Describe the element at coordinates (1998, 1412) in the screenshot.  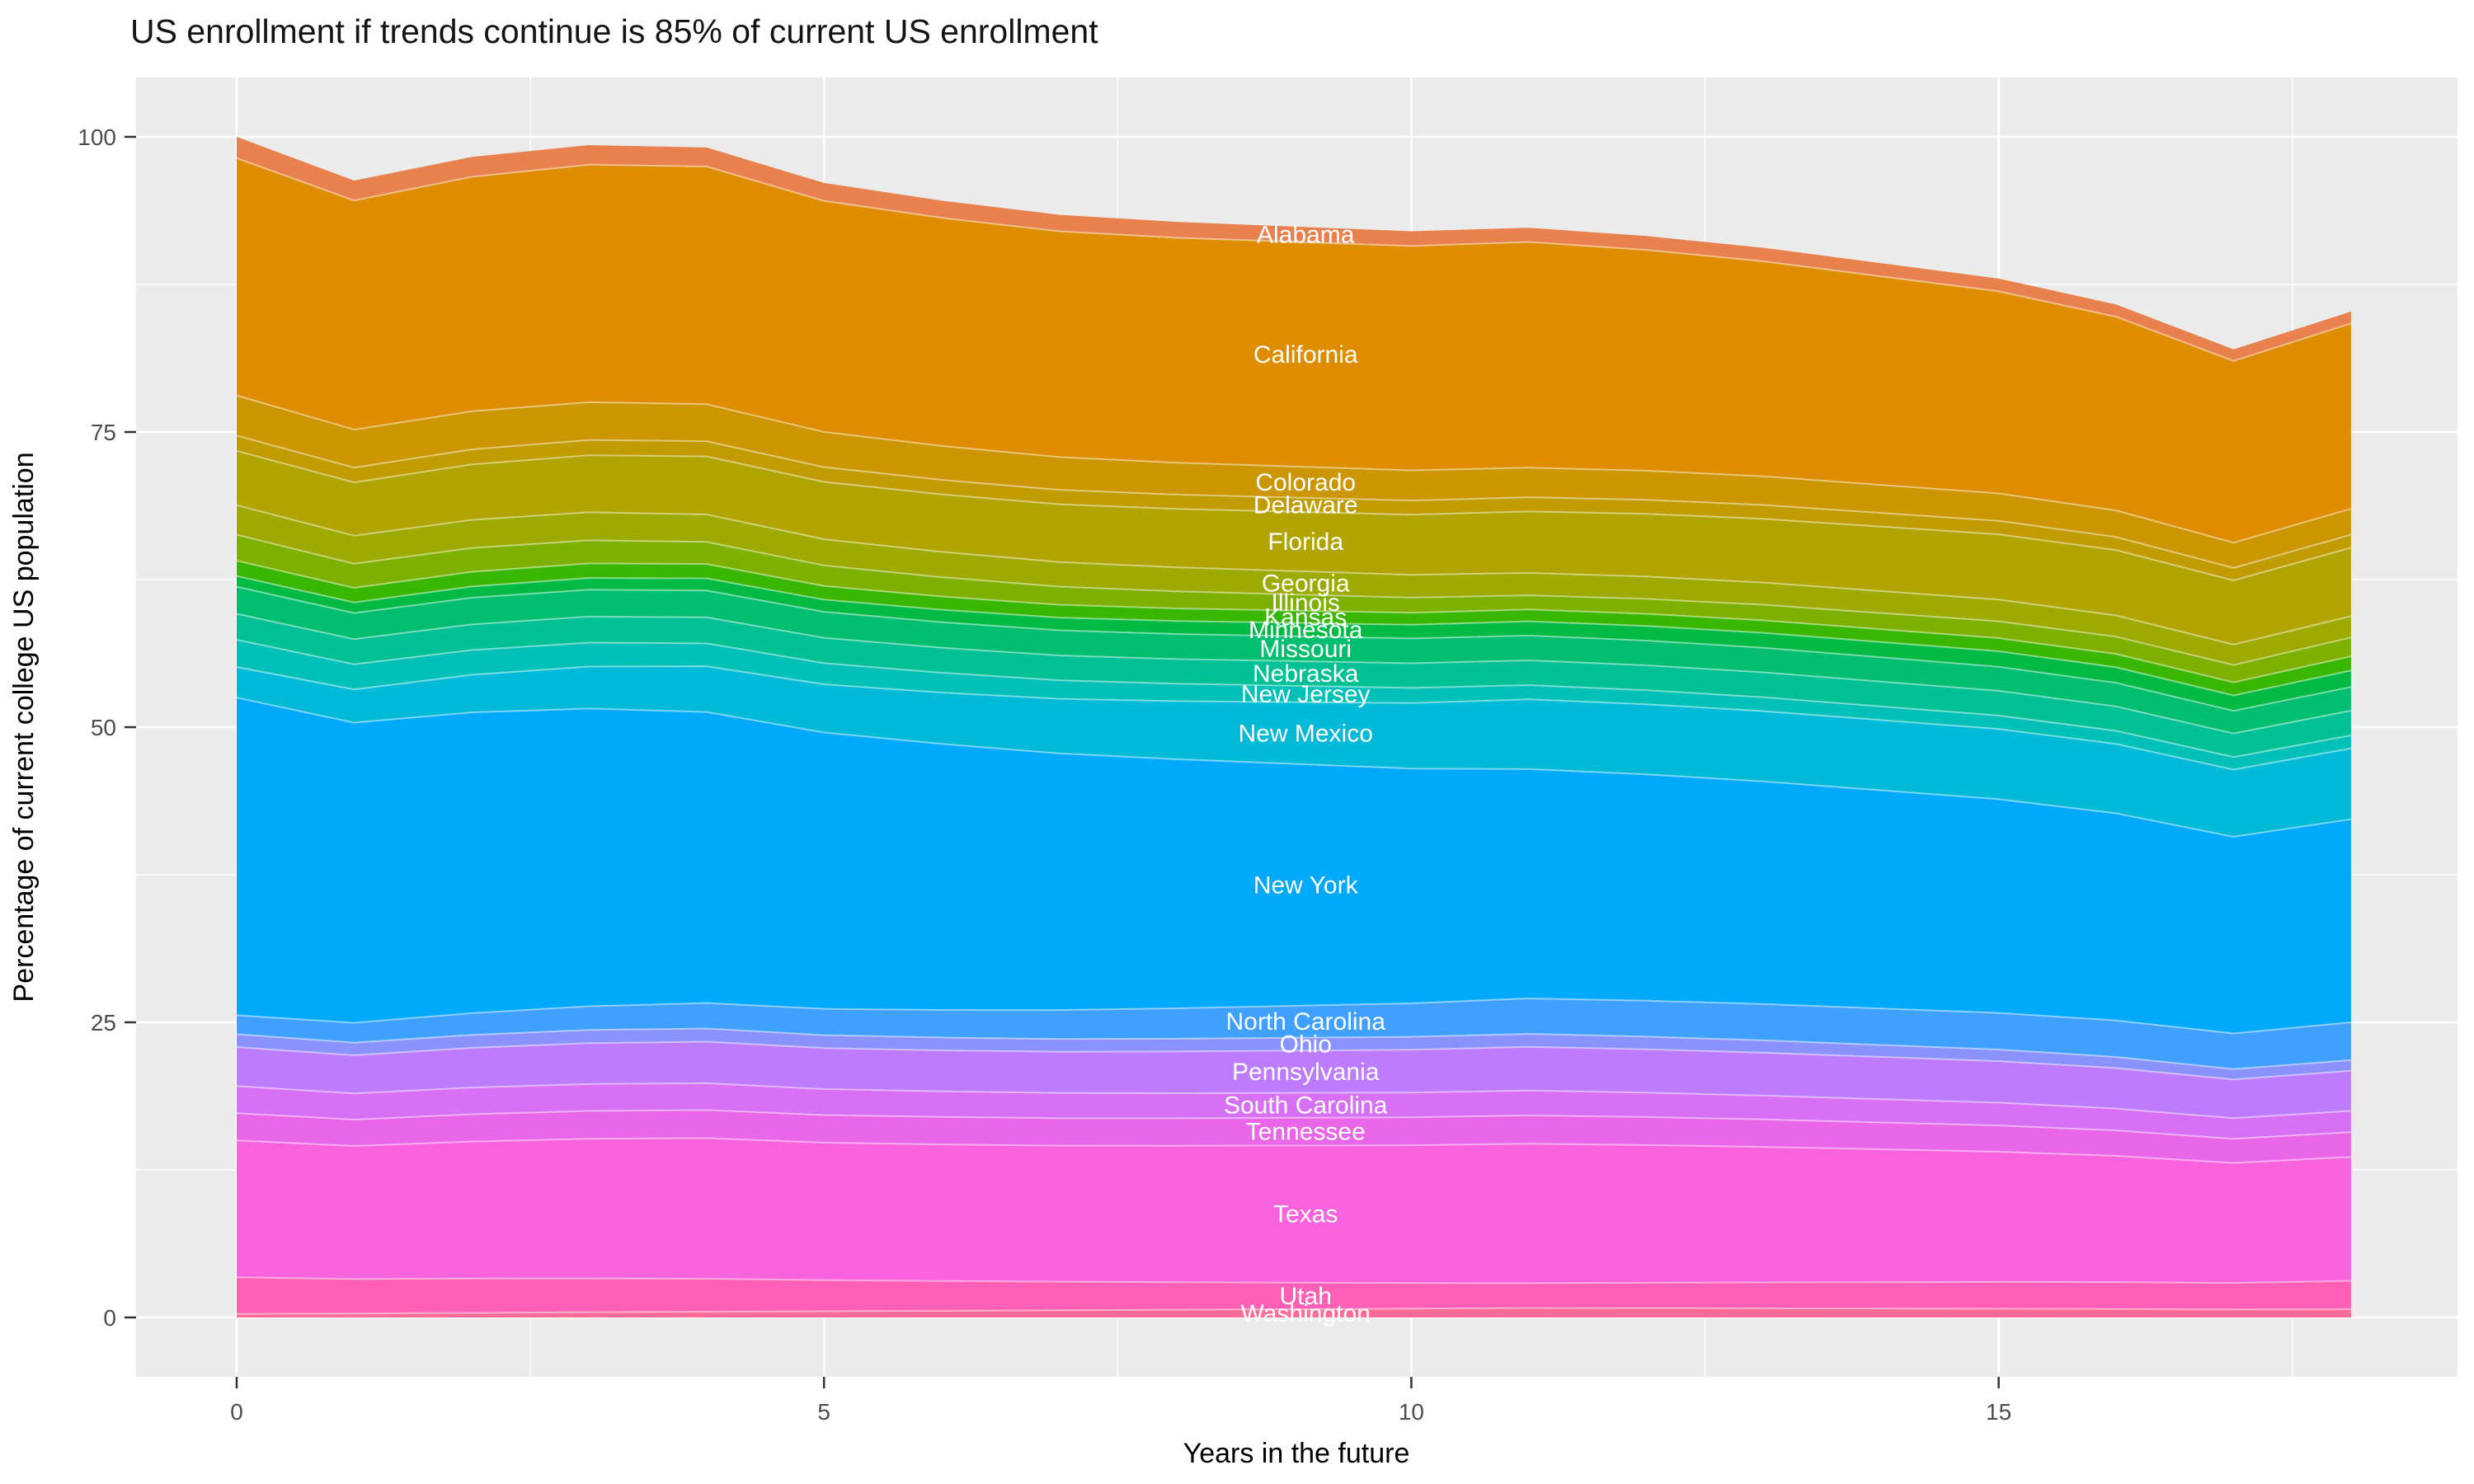
I see `x-tick-label: 15` at that location.